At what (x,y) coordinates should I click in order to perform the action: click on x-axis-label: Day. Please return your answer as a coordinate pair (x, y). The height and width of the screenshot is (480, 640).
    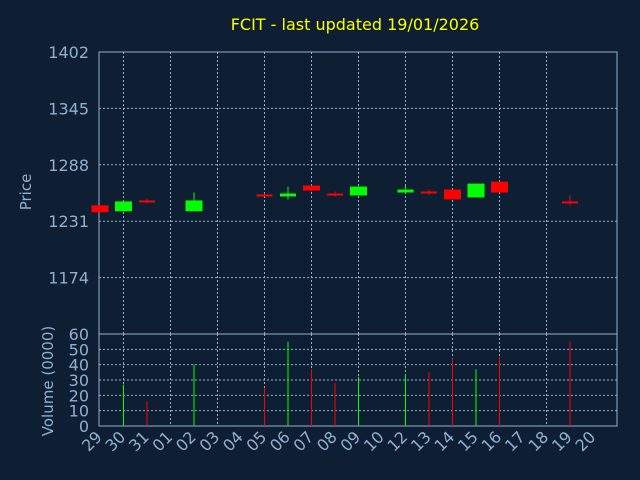
    Looking at the image, I should click on (347, 467).